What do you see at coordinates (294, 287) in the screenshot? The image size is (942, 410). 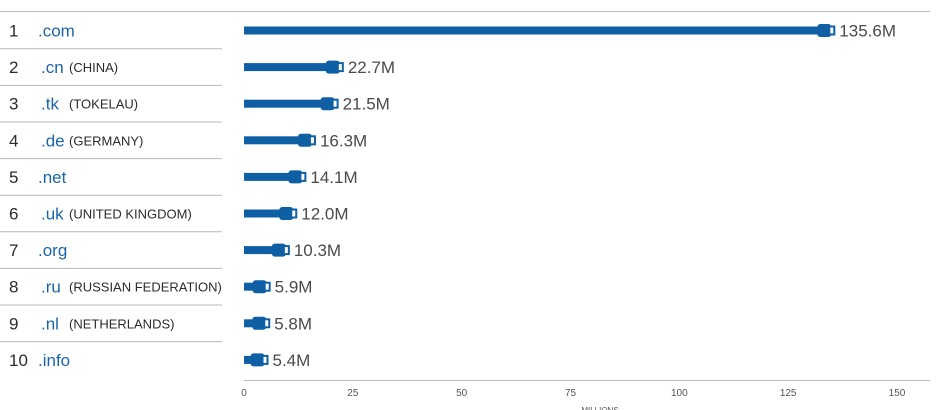 I see `value-label: 5.9M` at bounding box center [294, 287].